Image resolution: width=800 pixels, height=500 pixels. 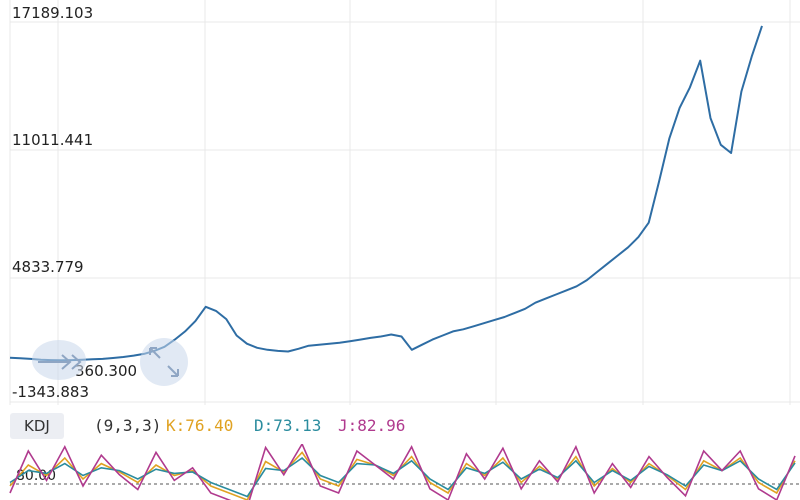 I want to click on kdj-j-value: J:82.96, so click(x=372, y=425).